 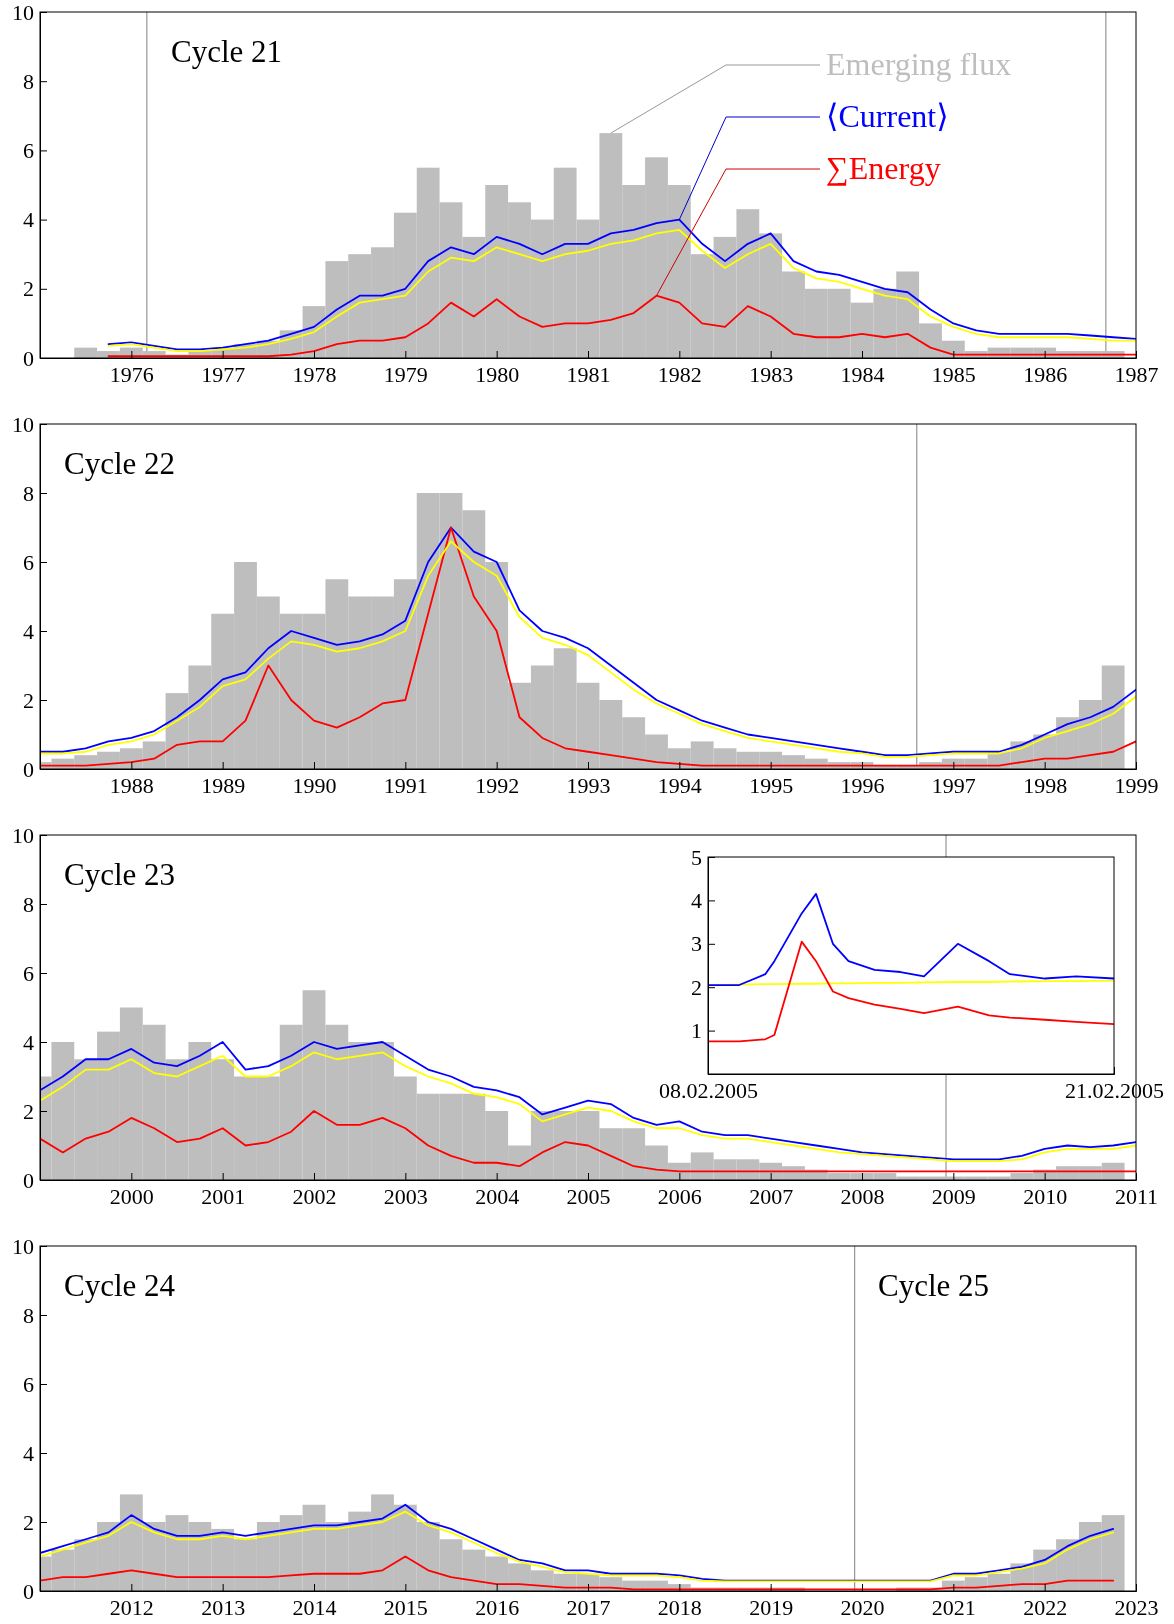 What do you see at coordinates (223, 374) in the screenshot?
I see `x-tick-label: 1977` at bounding box center [223, 374].